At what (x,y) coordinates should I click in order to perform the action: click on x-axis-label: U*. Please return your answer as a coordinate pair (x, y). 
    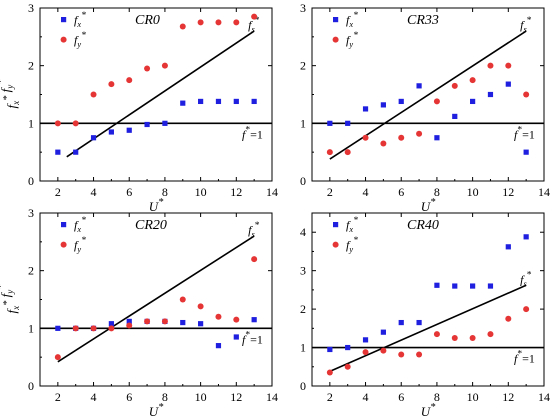
    Looking at the image, I should click on (156, 409).